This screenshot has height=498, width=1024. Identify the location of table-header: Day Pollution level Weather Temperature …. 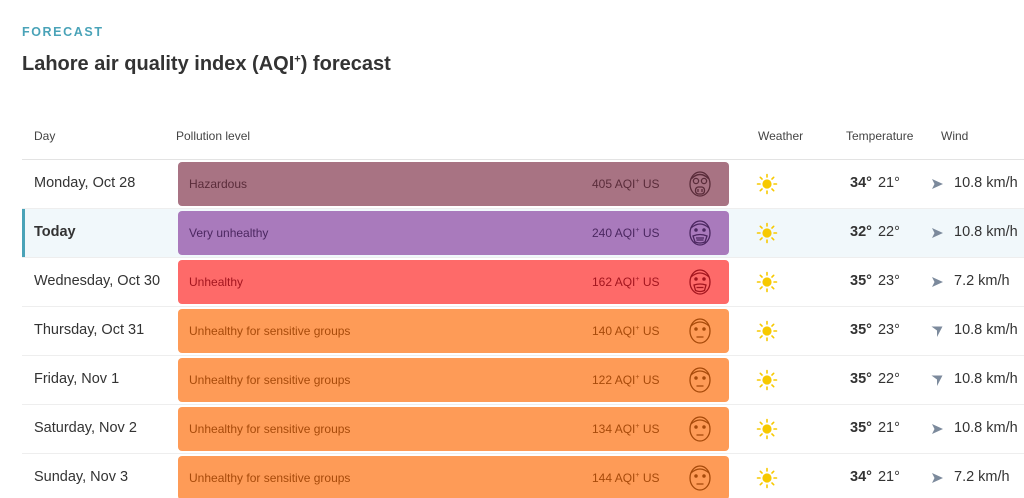
(523, 138).